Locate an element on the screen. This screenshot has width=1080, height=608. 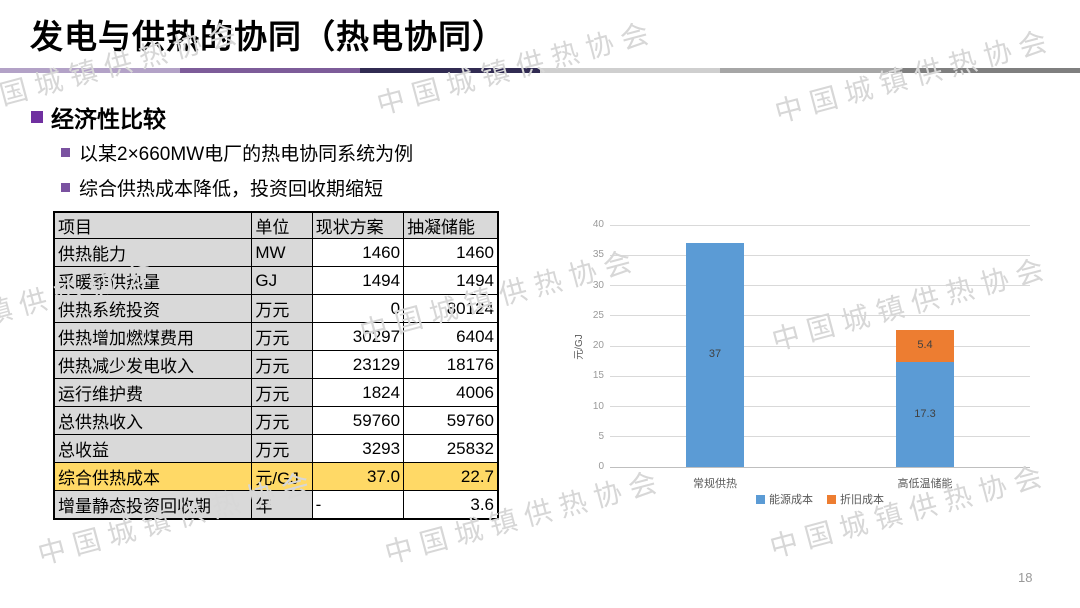
table-cell: - is located at coordinates (358, 505).